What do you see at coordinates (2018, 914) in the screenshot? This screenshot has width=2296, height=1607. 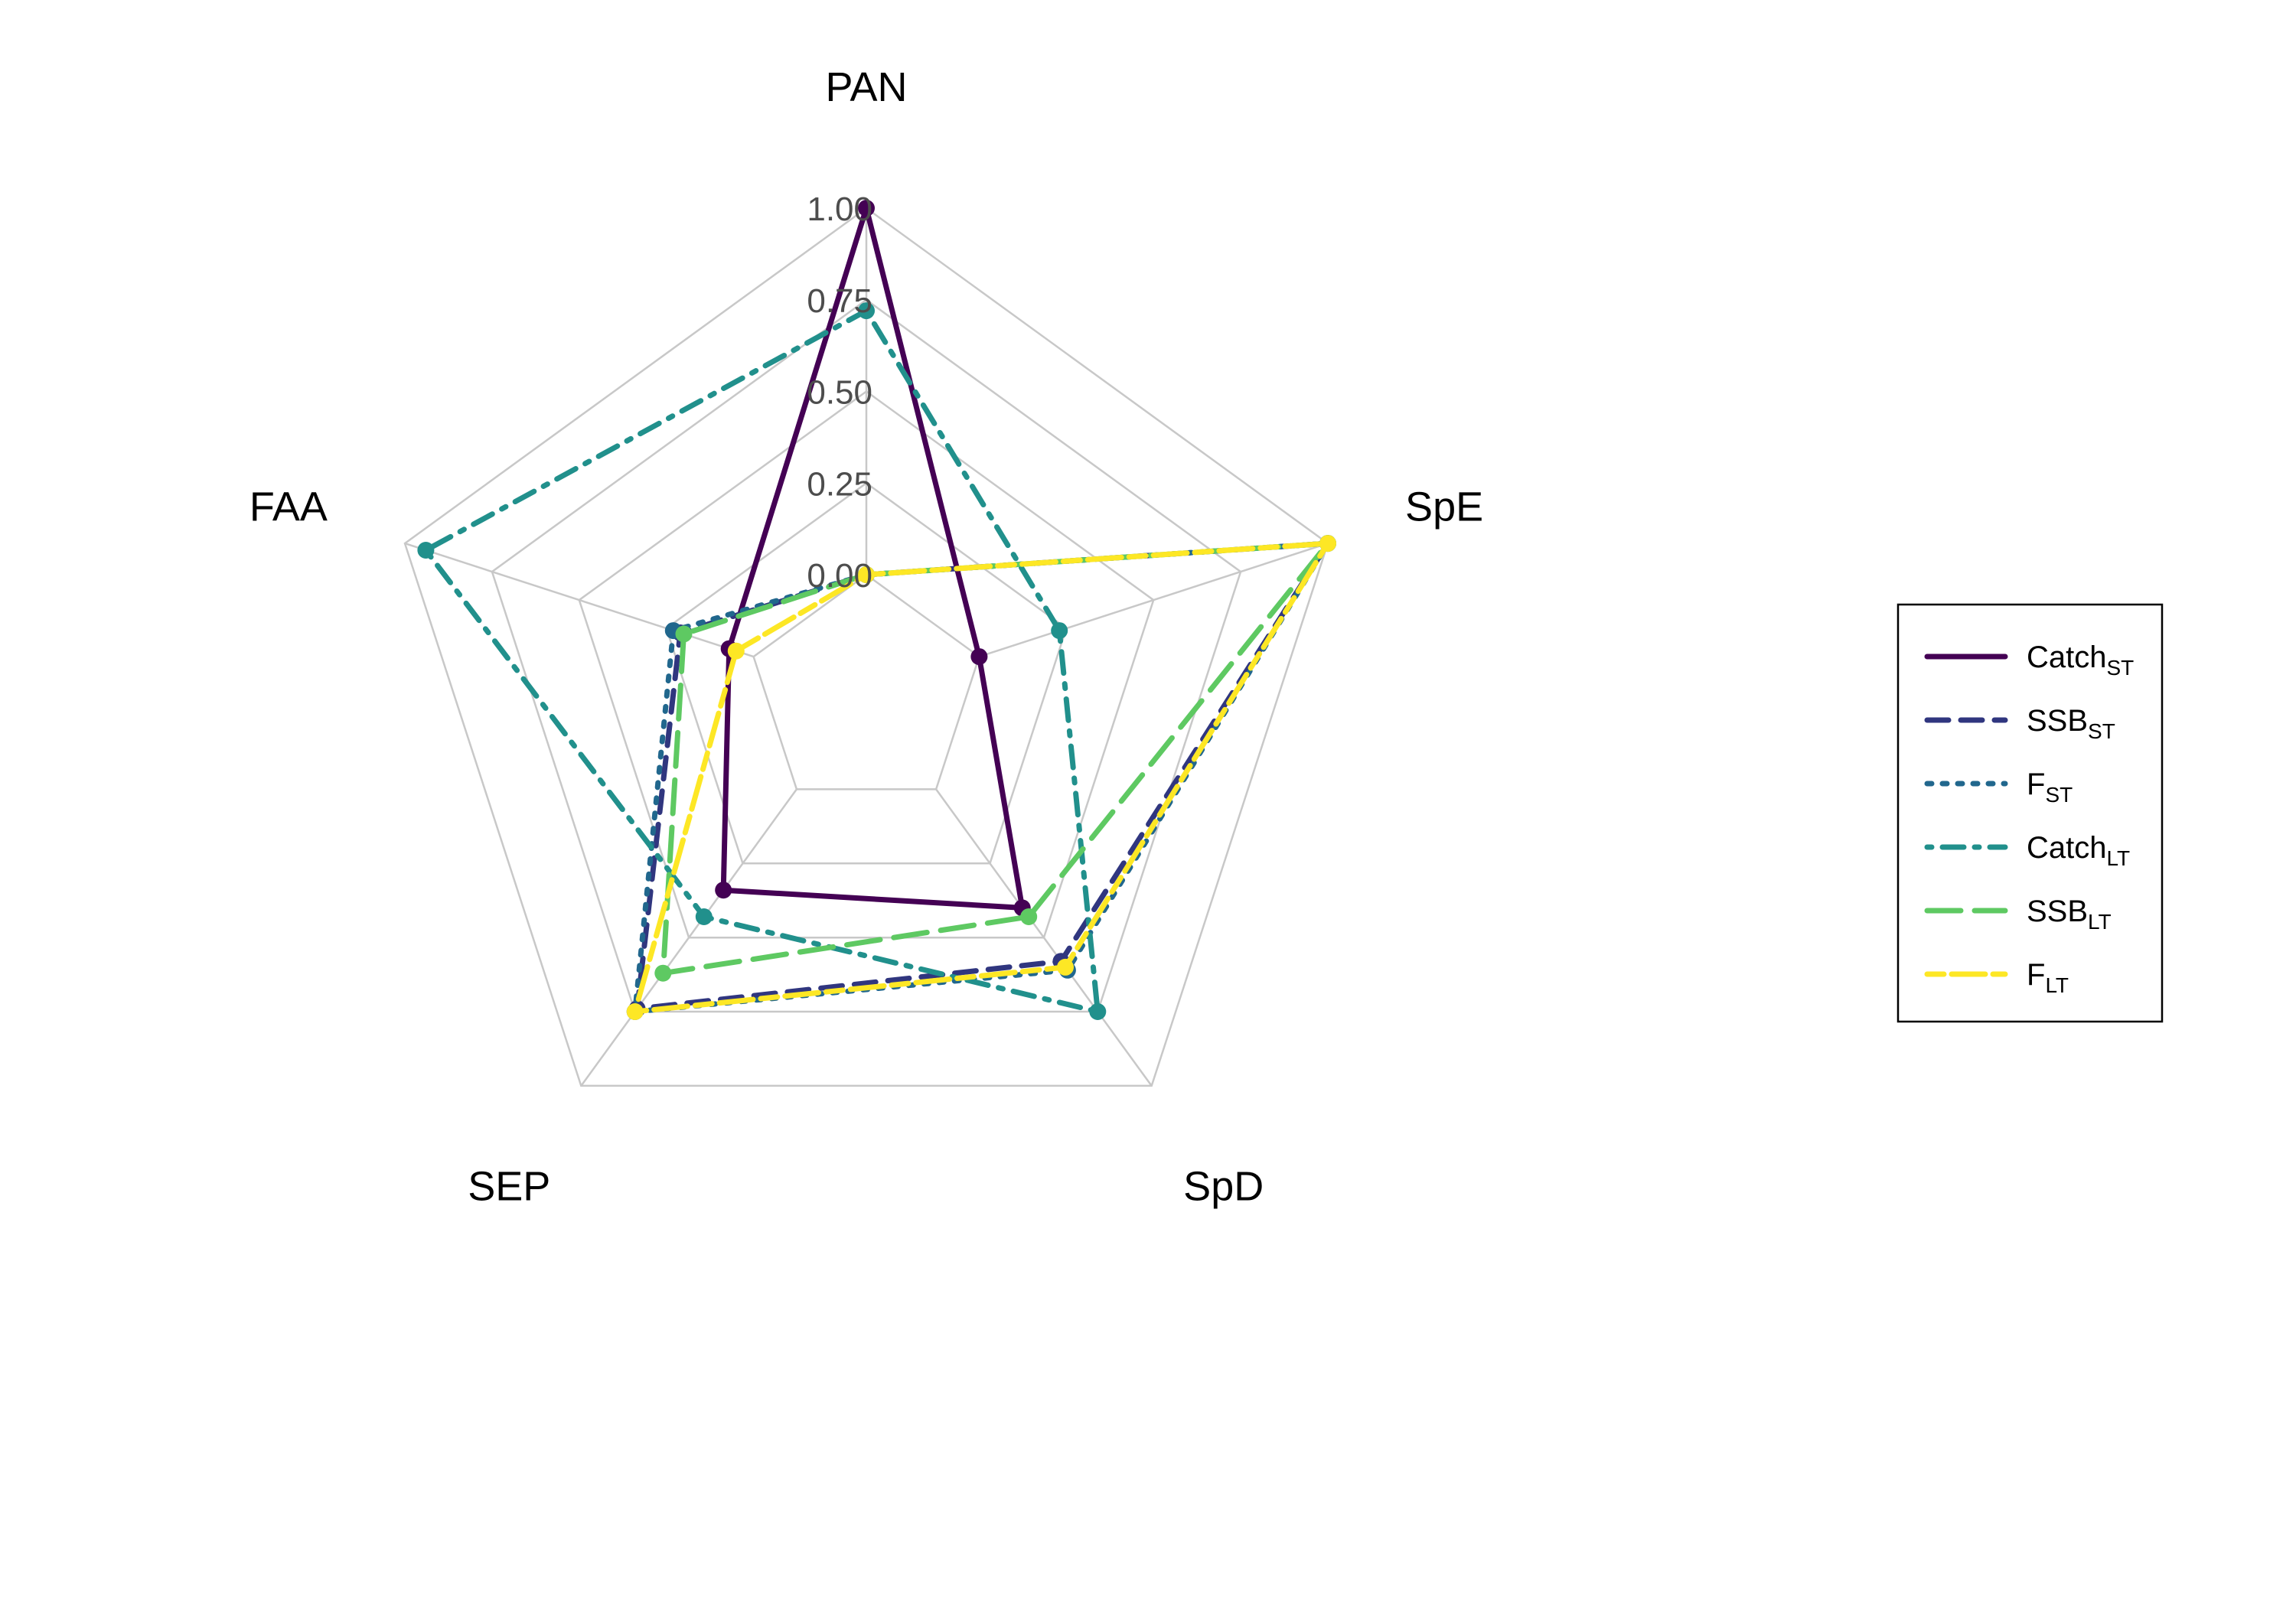 I see `legend-item: SSBLT` at bounding box center [2018, 914].